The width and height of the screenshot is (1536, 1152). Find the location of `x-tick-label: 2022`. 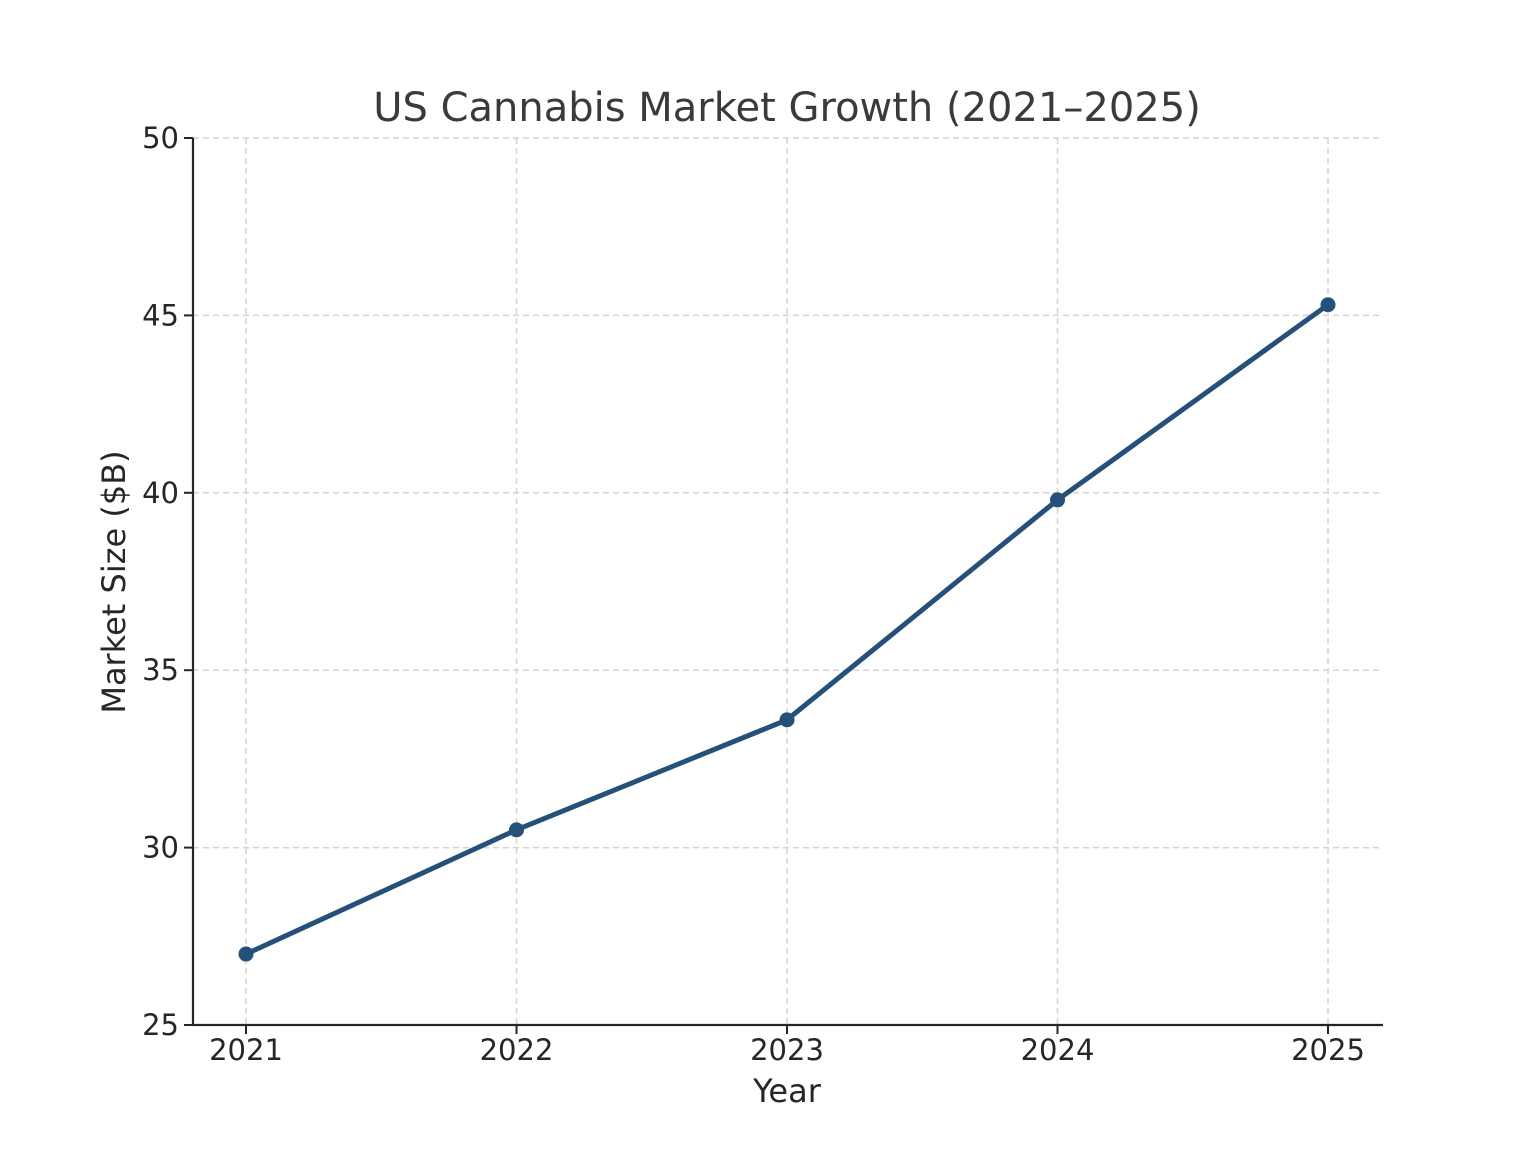

x-tick-label: 2022 is located at coordinates (517, 1050).